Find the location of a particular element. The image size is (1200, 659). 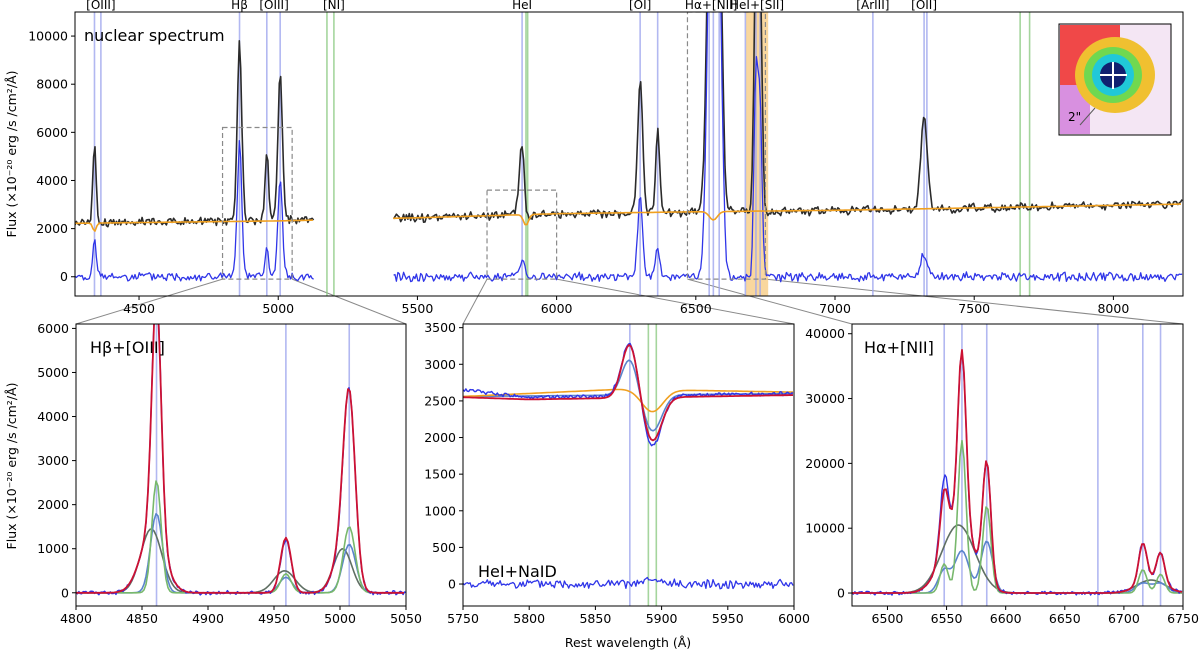

line-label: [OI] is located at coordinates (640, 6).